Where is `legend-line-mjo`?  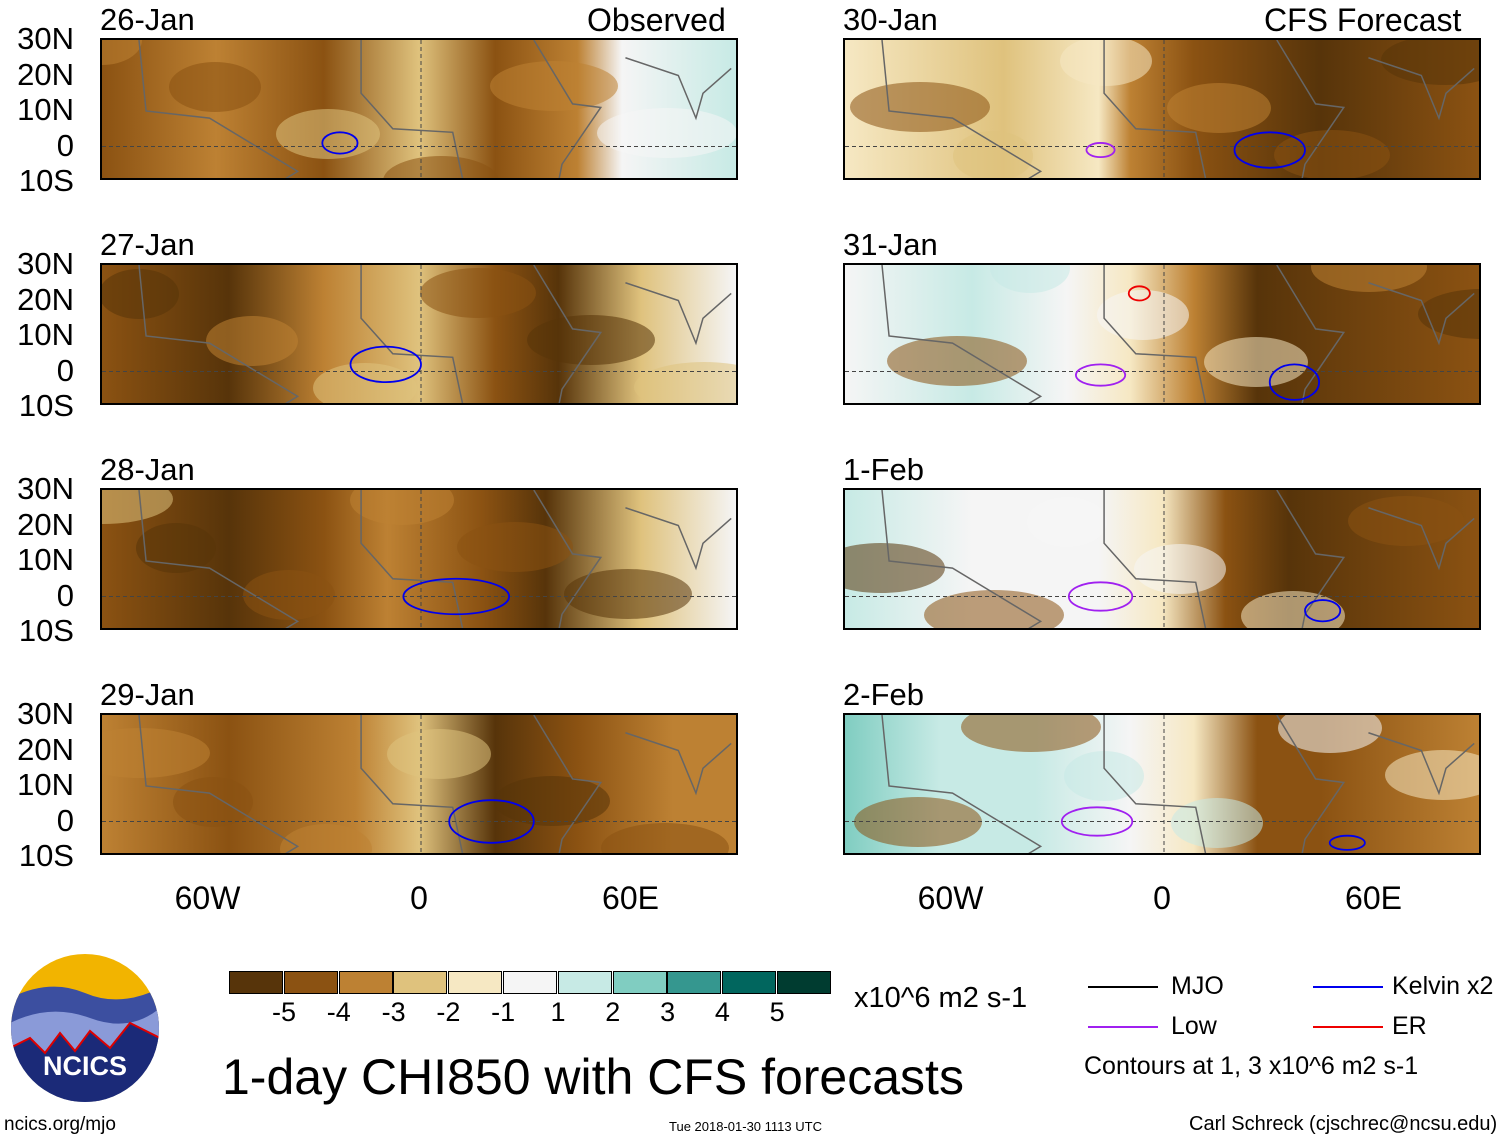 legend-line-mjo is located at coordinates (1123, 987).